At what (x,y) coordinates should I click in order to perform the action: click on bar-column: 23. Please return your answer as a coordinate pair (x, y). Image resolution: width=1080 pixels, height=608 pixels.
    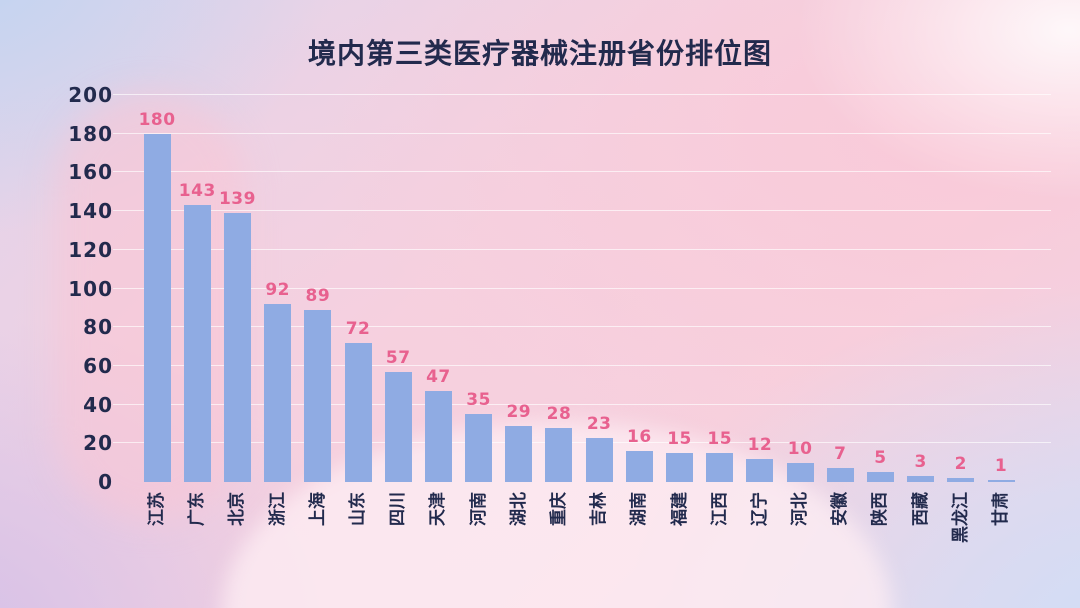
    Looking at the image, I should click on (599, 288).